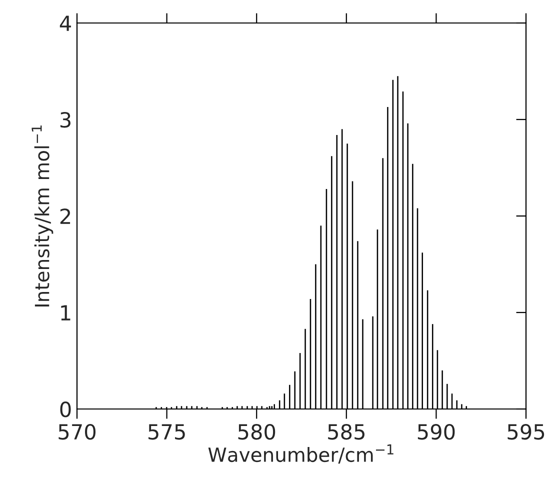  Describe the element at coordinates (526, 432) in the screenshot. I see `x-tick-label: 595` at that location.